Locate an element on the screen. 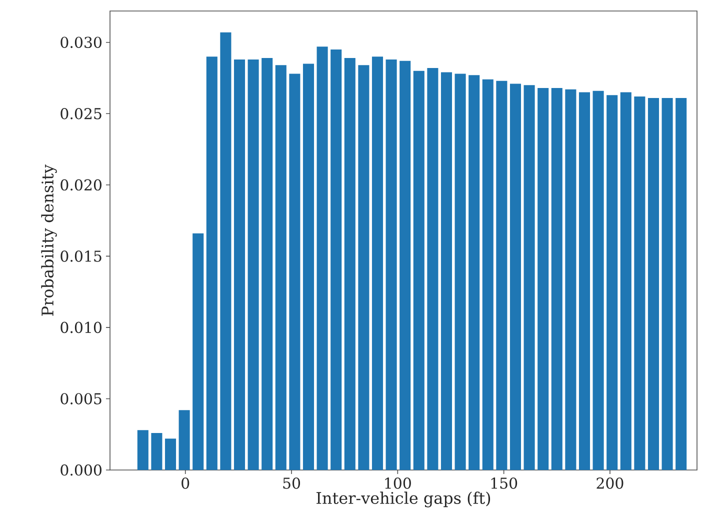  x-tick-label: 0 is located at coordinates (186, 483).